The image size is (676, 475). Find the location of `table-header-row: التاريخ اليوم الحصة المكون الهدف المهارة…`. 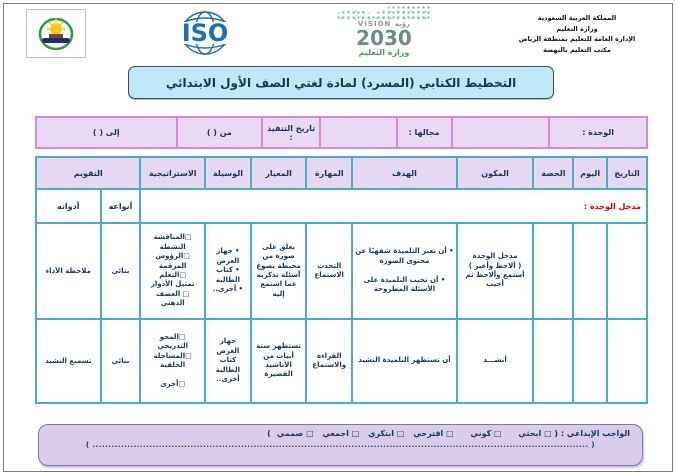

table-header-row: التاريخ اليوم الحصة المكون الهدف المهارة… is located at coordinates (341, 173).